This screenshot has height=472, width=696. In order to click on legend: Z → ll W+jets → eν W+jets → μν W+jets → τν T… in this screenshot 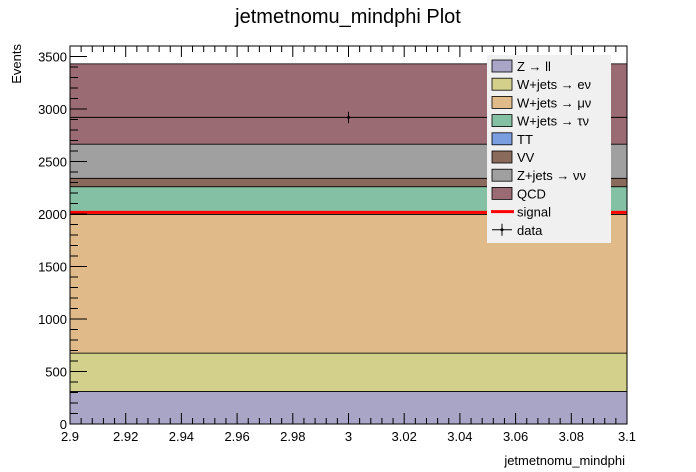, I will do `click(549, 149)`.